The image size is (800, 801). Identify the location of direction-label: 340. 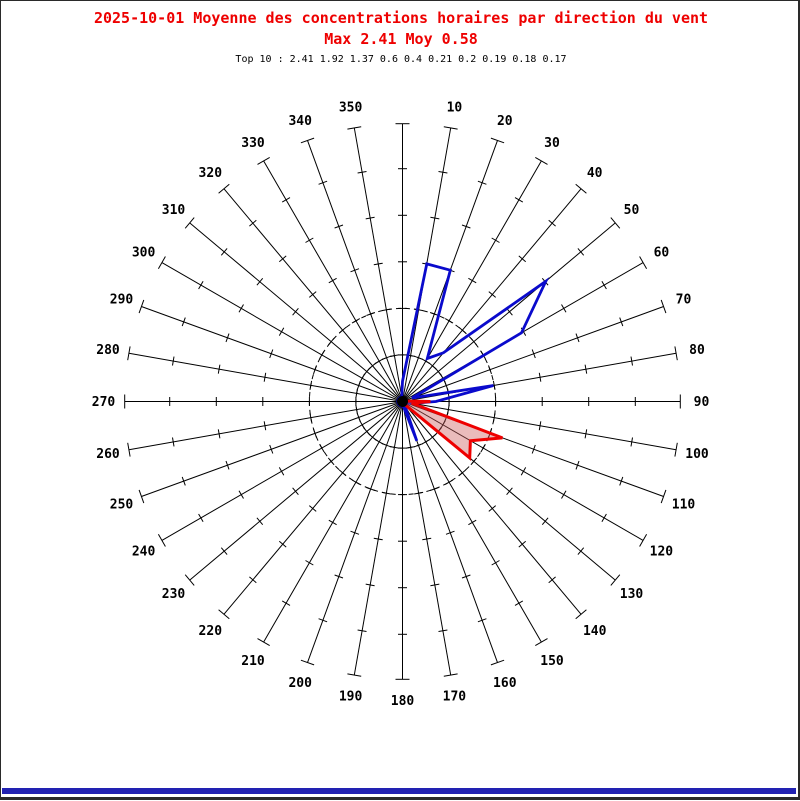
(300, 121).